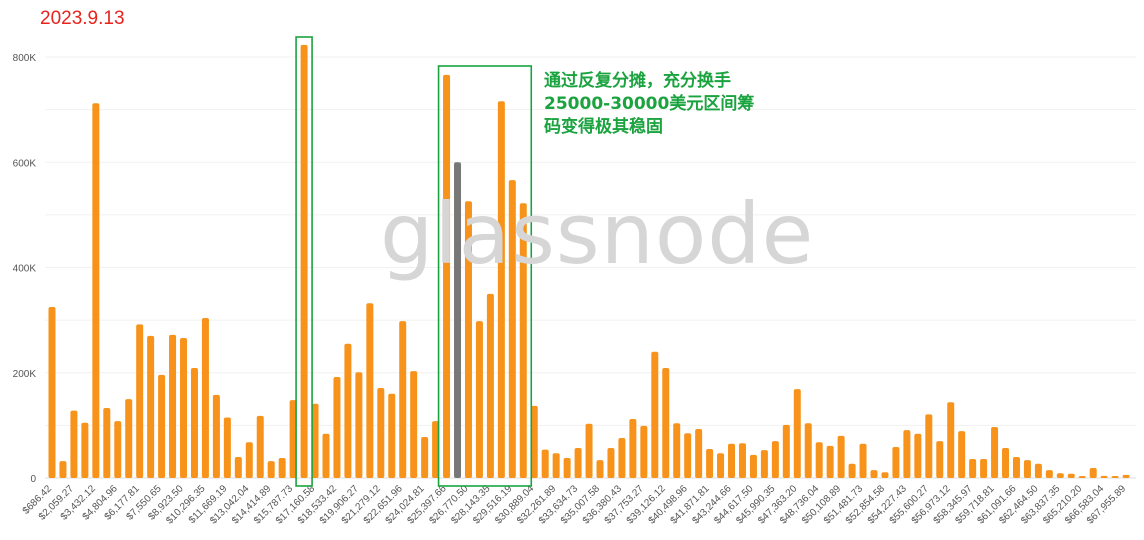 This screenshot has width=1144, height=540. Describe the element at coordinates (603, 127) in the screenshot. I see `annotation-note-line: 码变得极其稳固` at that location.